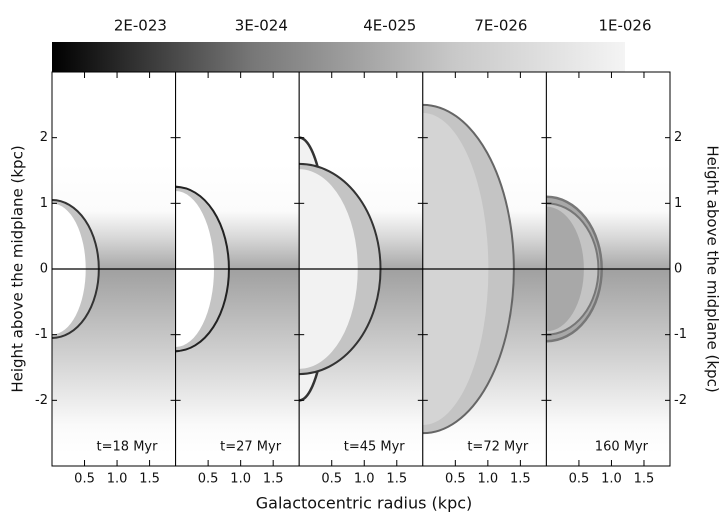  What do you see at coordinates (622, 447) in the screenshot?
I see `panel-label: 160 Myr` at bounding box center [622, 447].